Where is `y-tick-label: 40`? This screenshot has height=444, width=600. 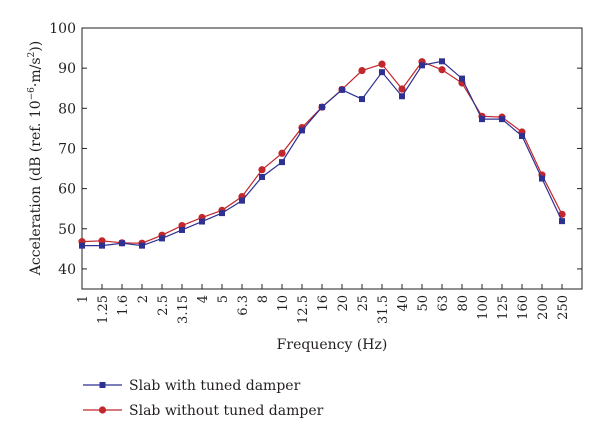 y-tick-label: 40 is located at coordinates (67, 270).